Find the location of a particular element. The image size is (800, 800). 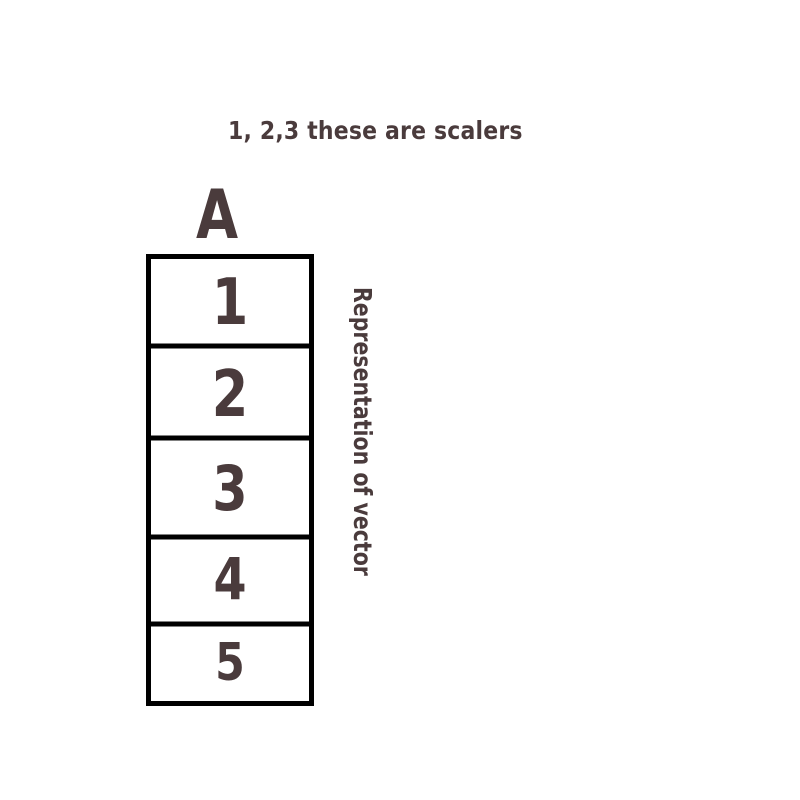

vector-element-1: 1 is located at coordinates (230, 303).